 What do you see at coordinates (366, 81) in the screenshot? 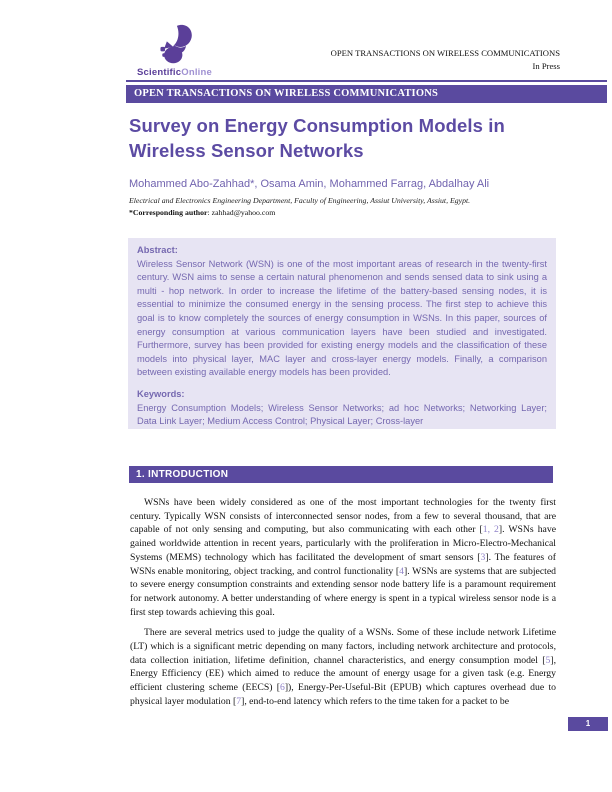
I see `header-divider` at bounding box center [366, 81].